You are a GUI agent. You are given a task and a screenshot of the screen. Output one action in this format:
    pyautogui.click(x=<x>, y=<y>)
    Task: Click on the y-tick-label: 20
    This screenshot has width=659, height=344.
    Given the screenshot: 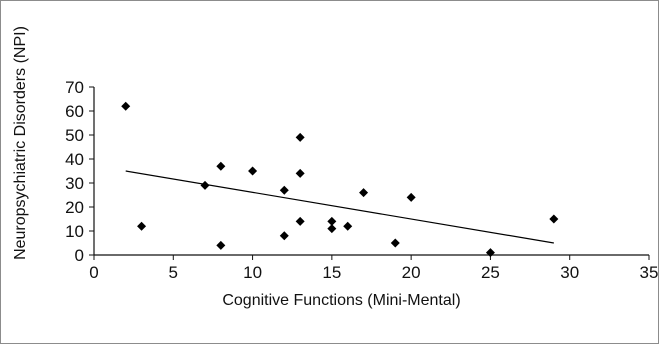 What is the action you would take?
    pyautogui.click(x=74, y=207)
    